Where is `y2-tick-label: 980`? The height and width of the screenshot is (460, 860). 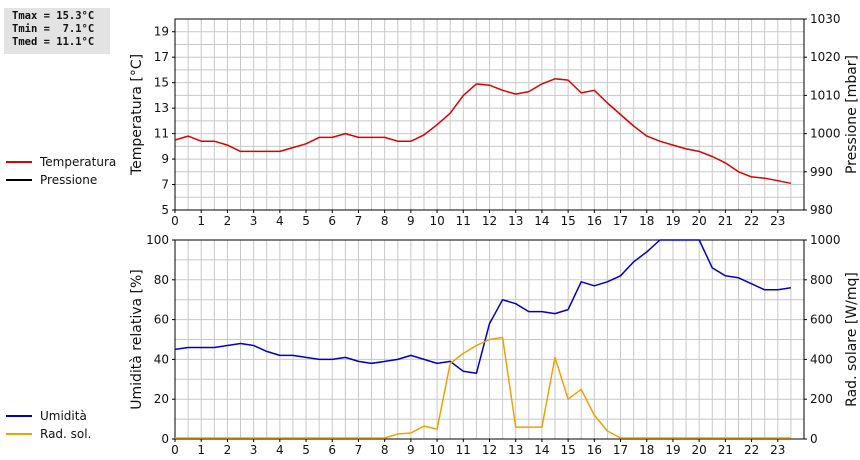 y2-tick-label: 980 is located at coordinates (821, 210).